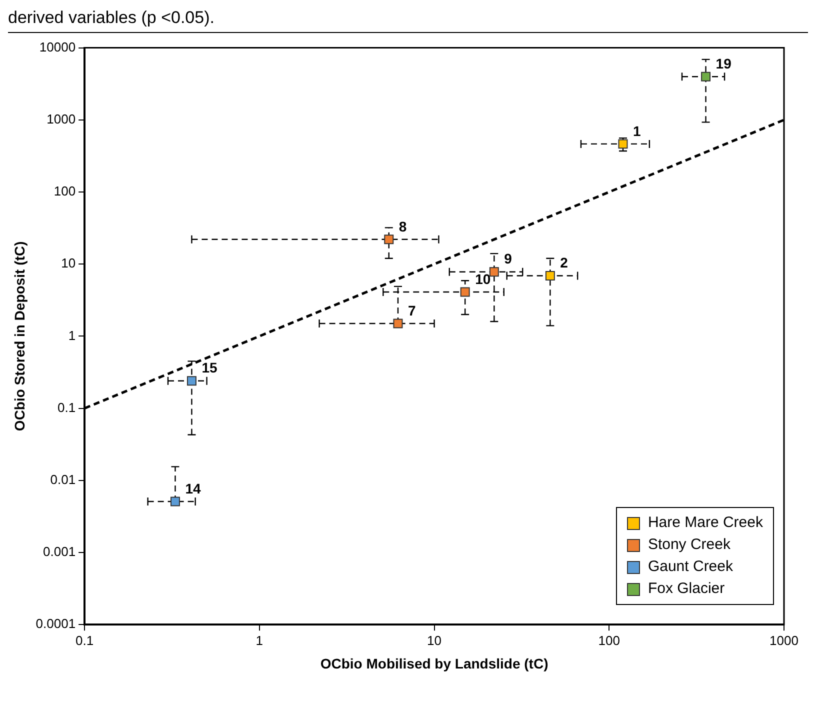  What do you see at coordinates (689, 545) in the screenshot?
I see `legend-label: Stony Creek` at bounding box center [689, 545].